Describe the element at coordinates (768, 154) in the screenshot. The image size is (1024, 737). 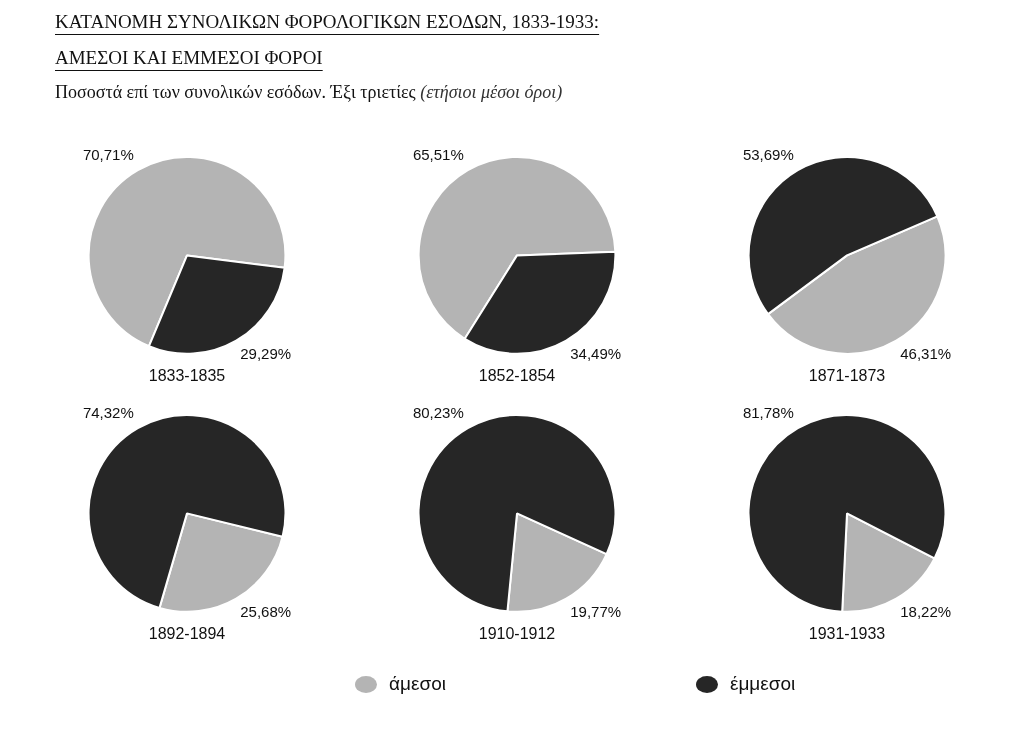
I see `data-label: 53,69%` at that location.